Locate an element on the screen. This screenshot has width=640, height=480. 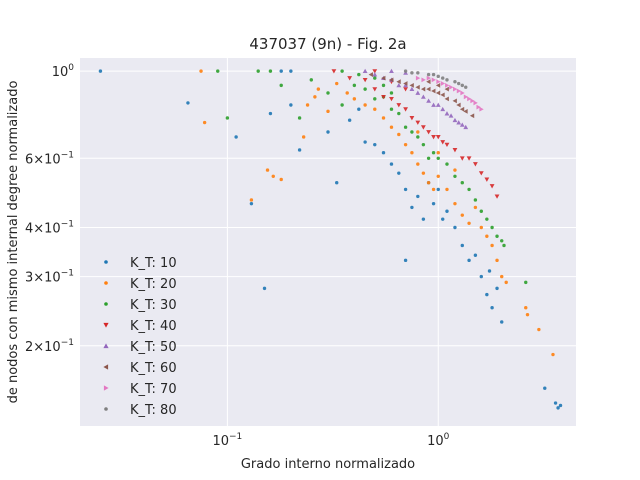
legend-item: K_T: 50 is located at coordinates (140, 347).